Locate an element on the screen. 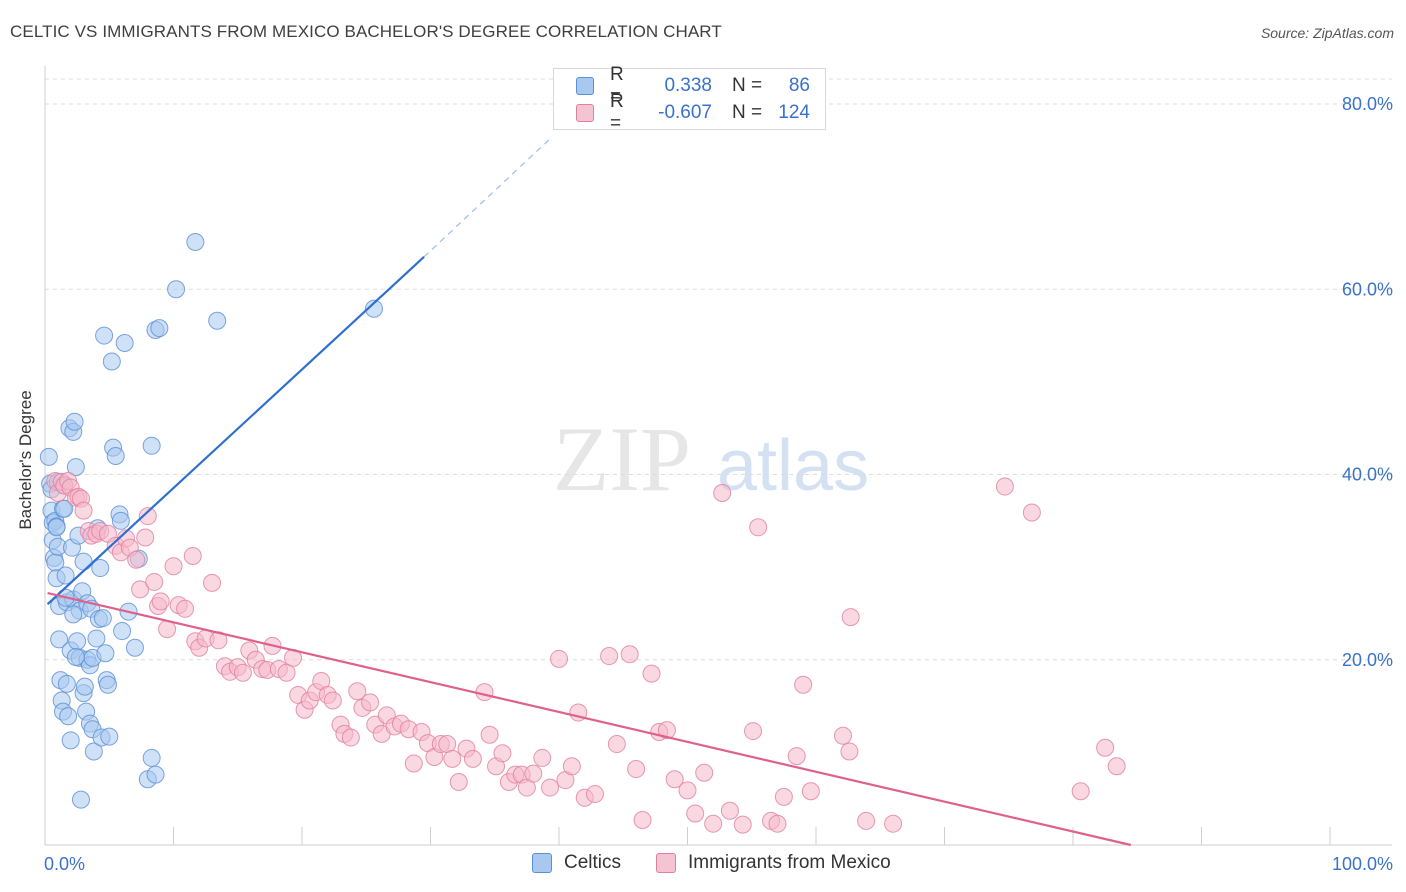  r-value: 0.338 is located at coordinates (688, 85).